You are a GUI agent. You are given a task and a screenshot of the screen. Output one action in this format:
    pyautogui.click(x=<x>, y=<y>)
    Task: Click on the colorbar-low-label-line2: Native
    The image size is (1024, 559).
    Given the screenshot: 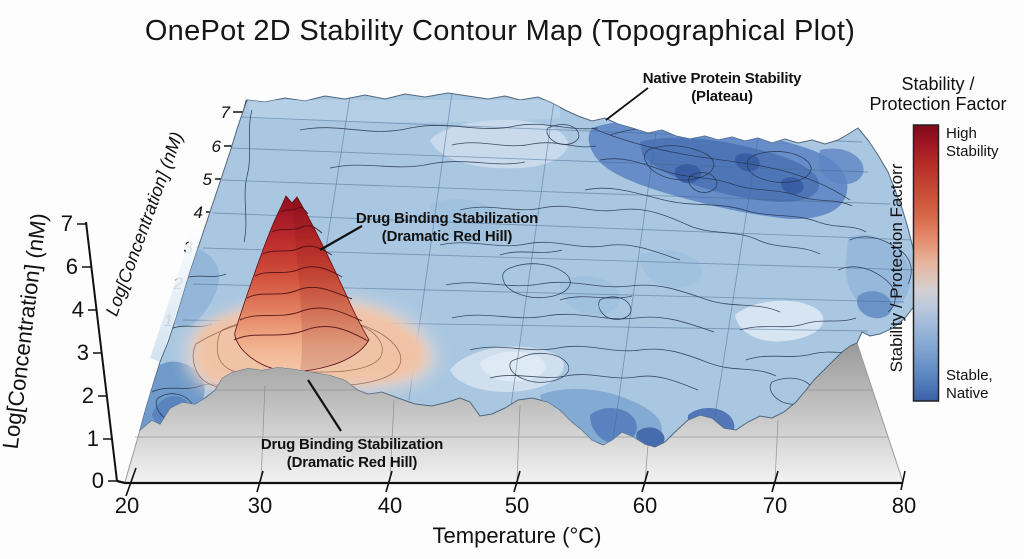 What is the action you would take?
    pyautogui.click(x=967, y=393)
    